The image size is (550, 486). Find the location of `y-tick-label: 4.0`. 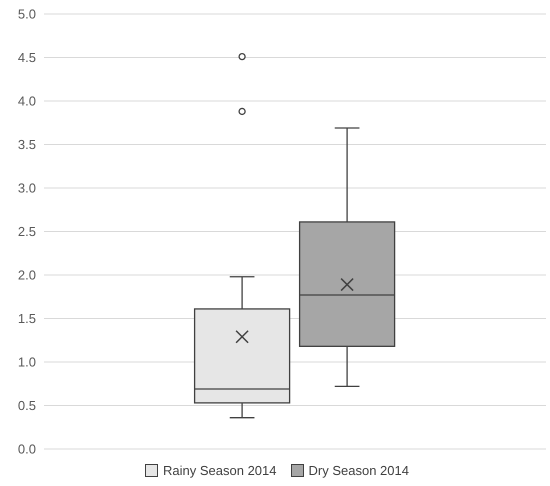

y-tick-label: 4.0 is located at coordinates (27, 101).